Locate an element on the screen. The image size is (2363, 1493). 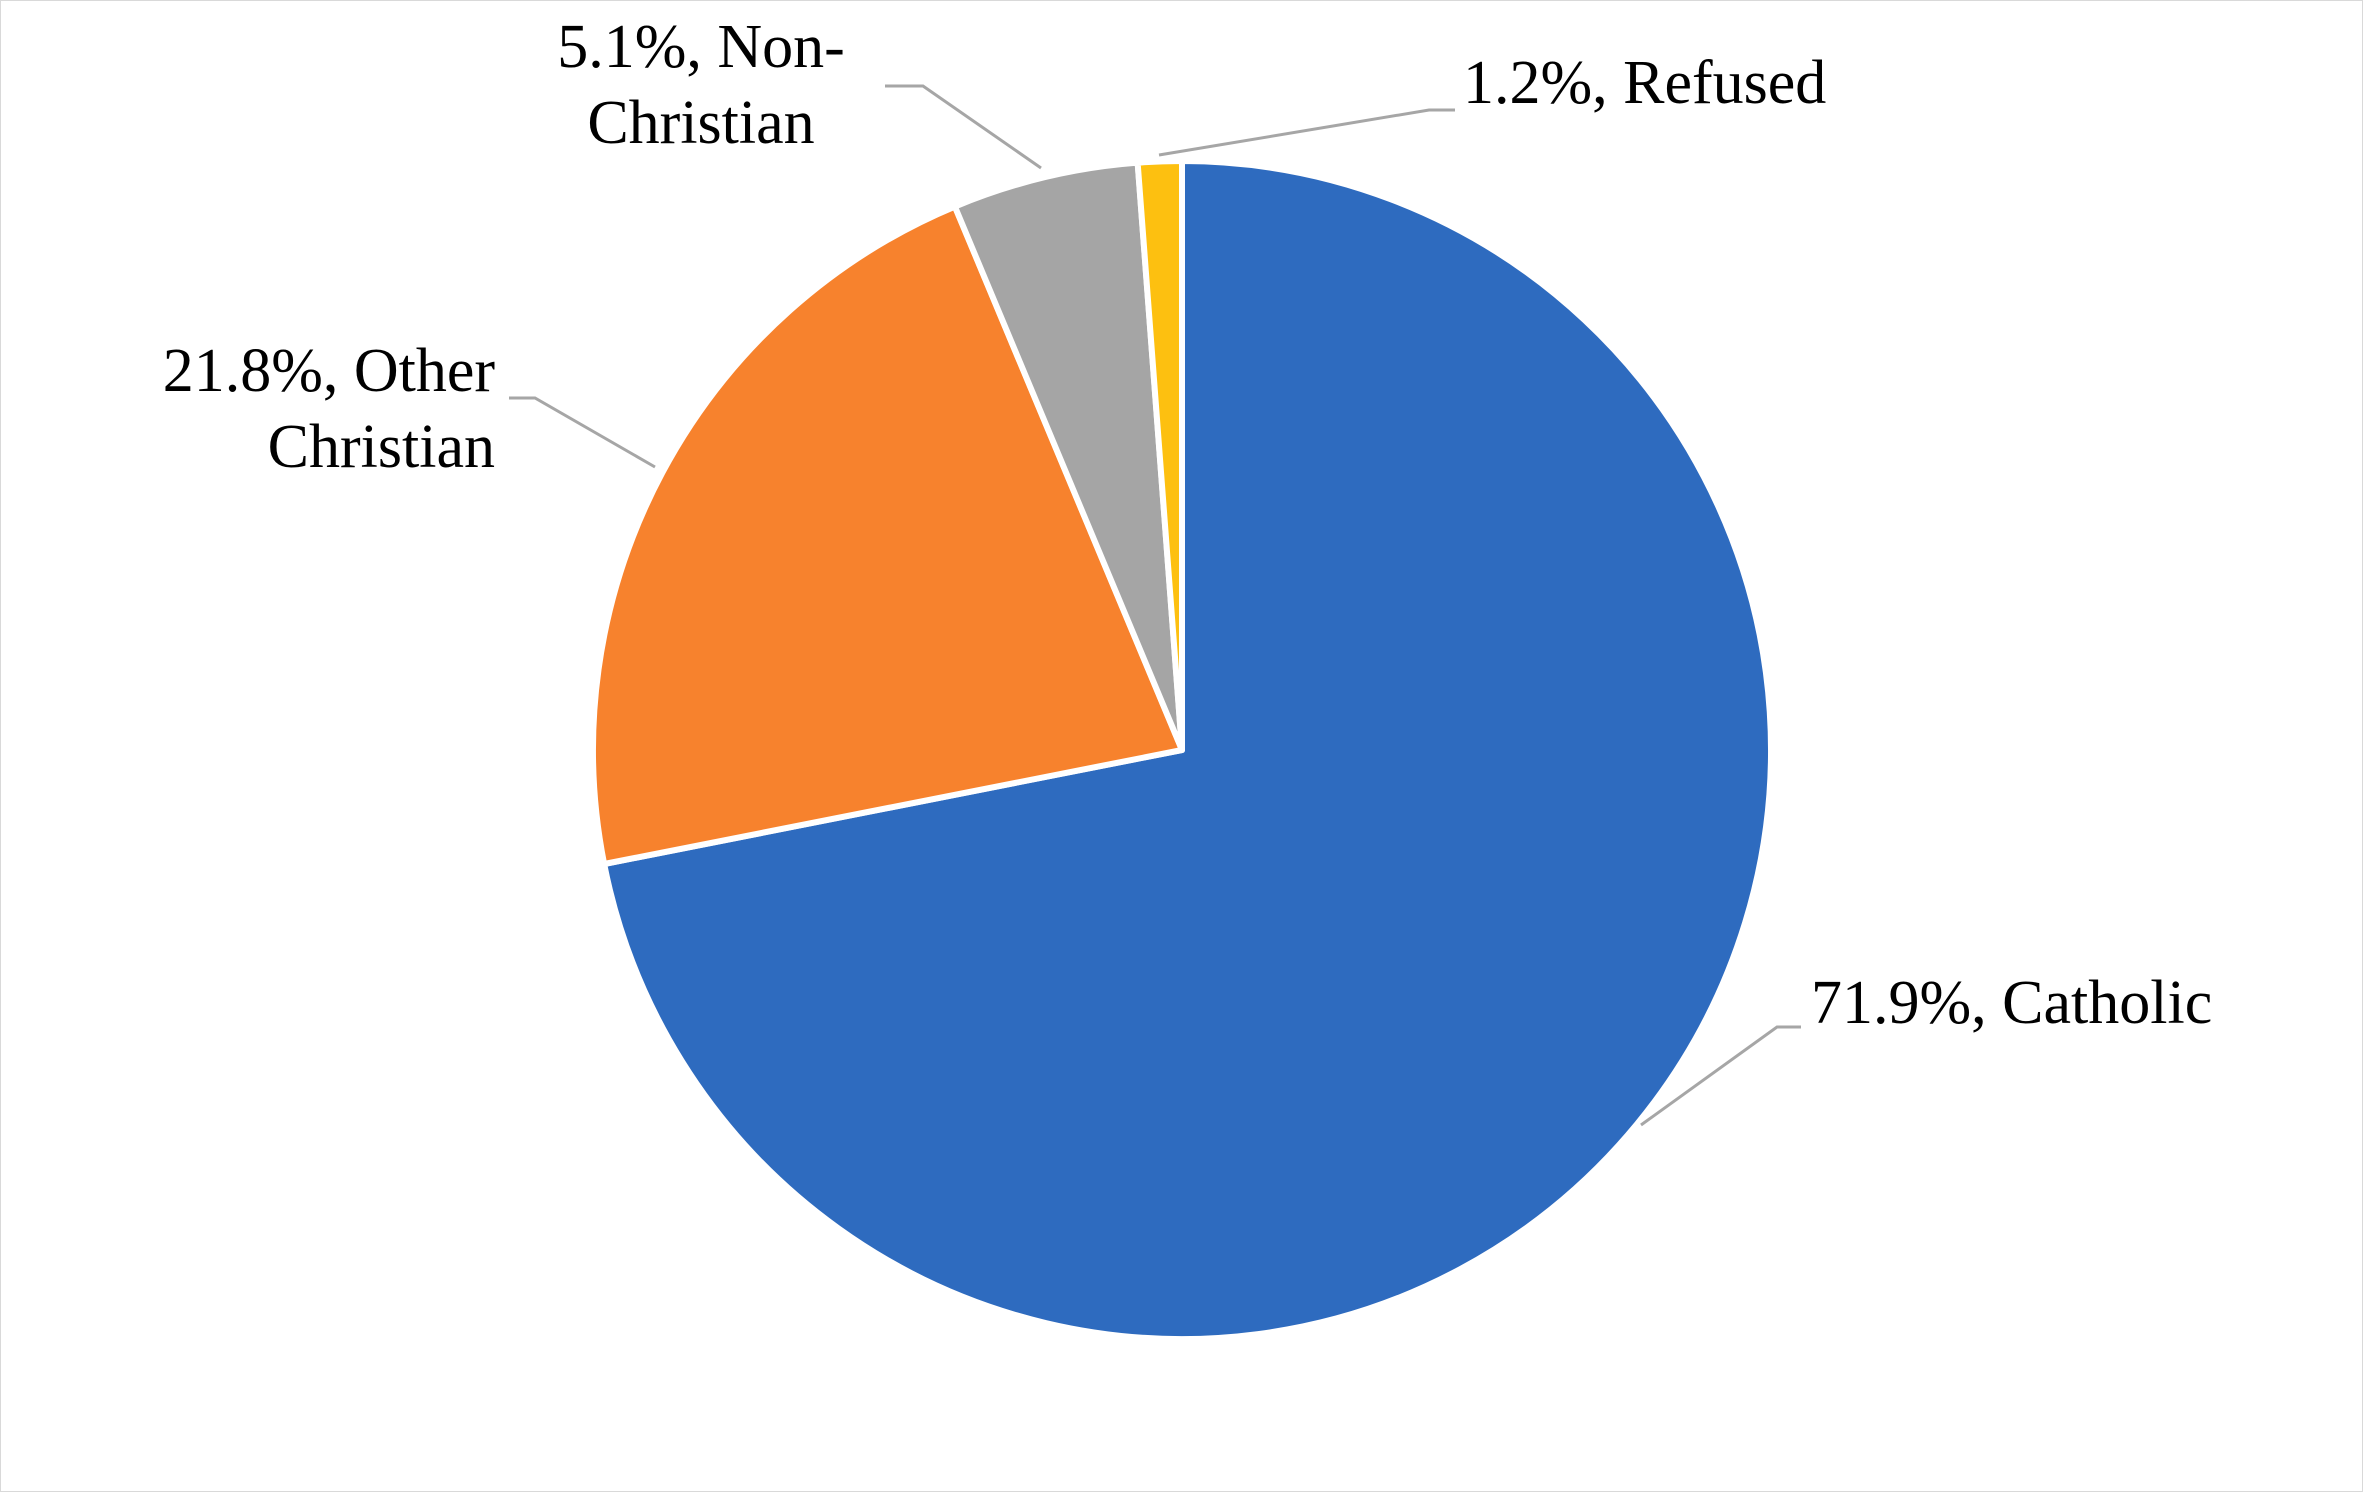
data-label-line: 1.2%, Refused is located at coordinates (1644, 83).